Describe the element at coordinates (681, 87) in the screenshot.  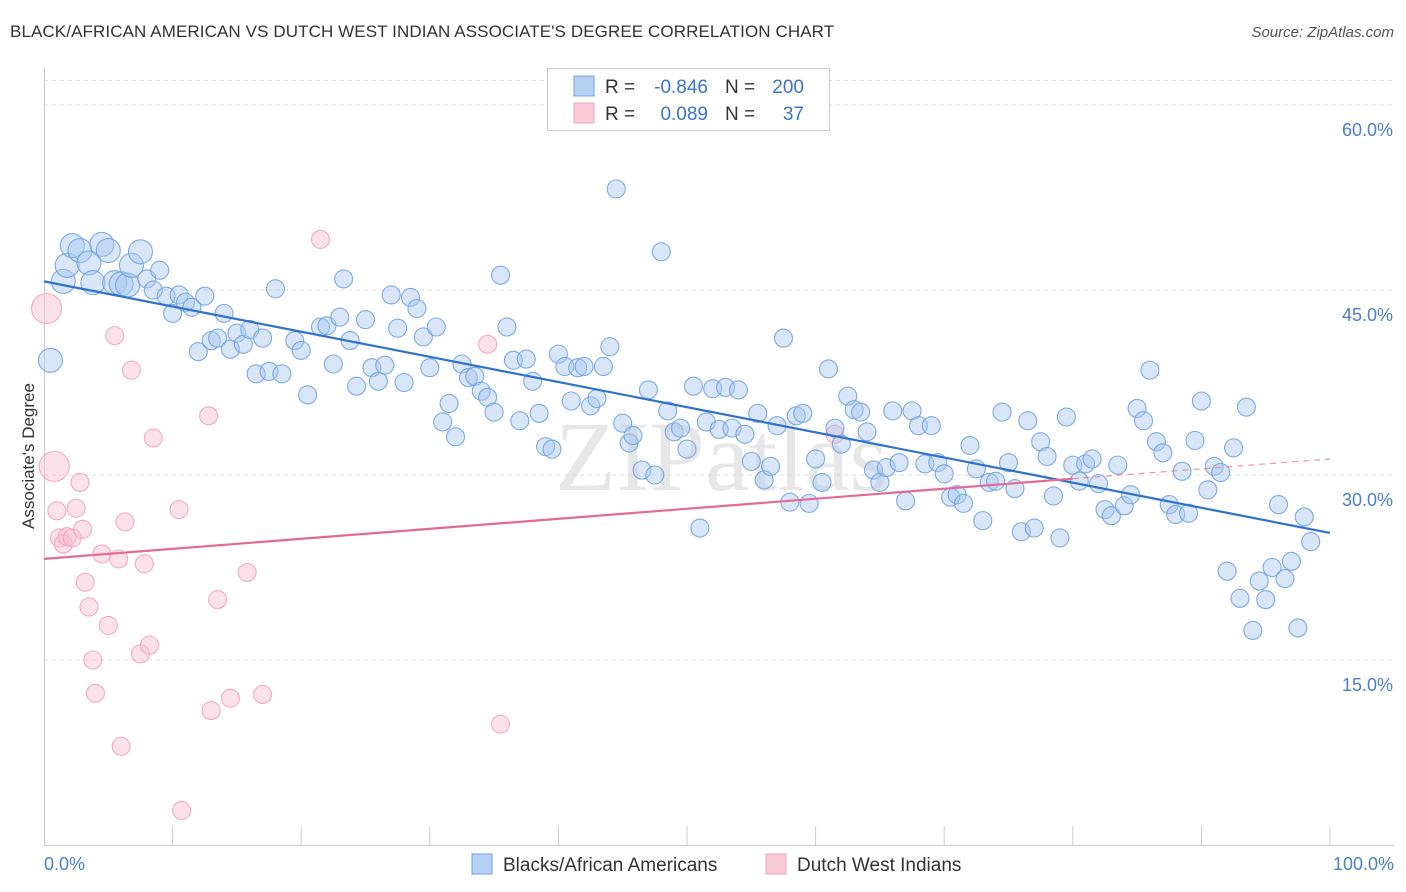
I see `legend-r-value-blue: -0.846` at that location.